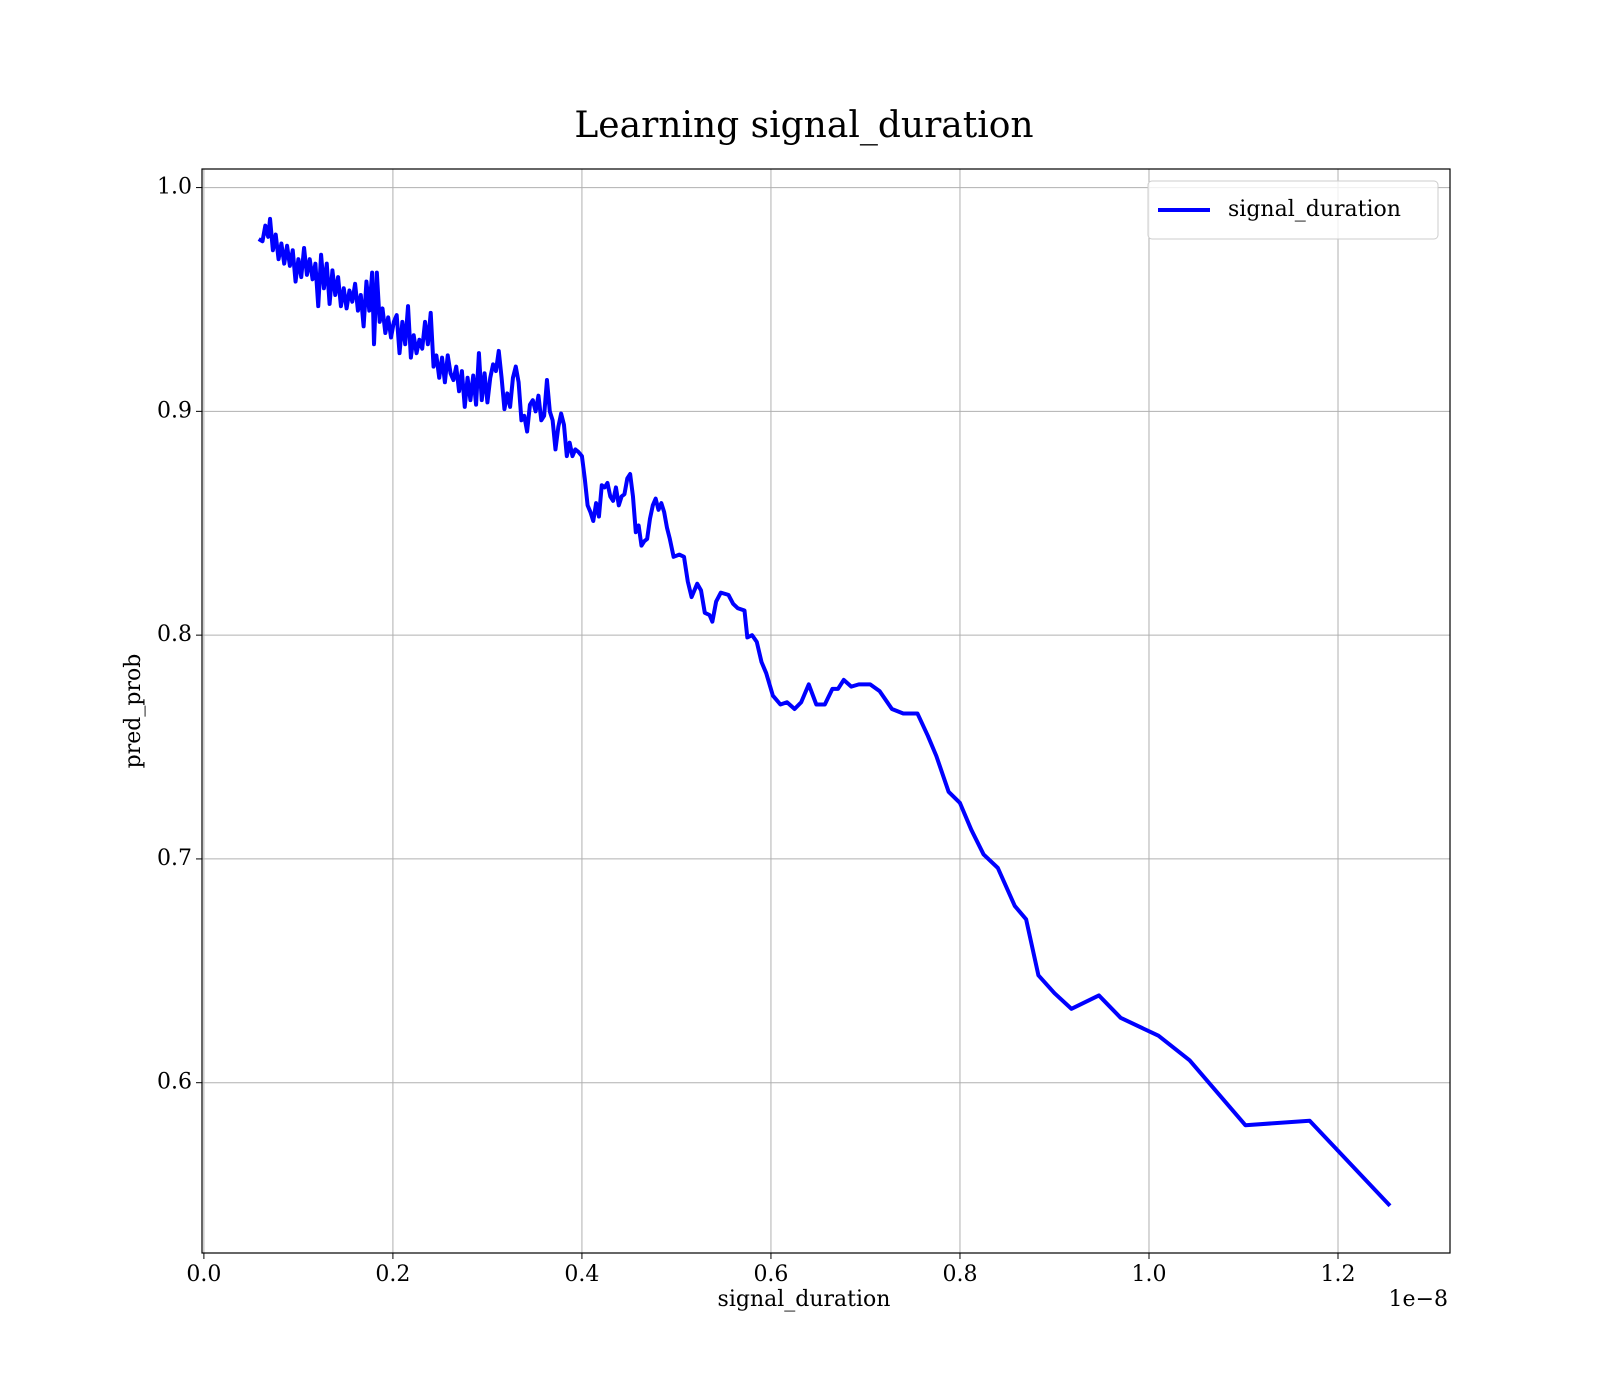 Image resolution: width=1600 pixels, height=1400 pixels. I want to click on y-tick-label: 0.8, so click(174, 634).